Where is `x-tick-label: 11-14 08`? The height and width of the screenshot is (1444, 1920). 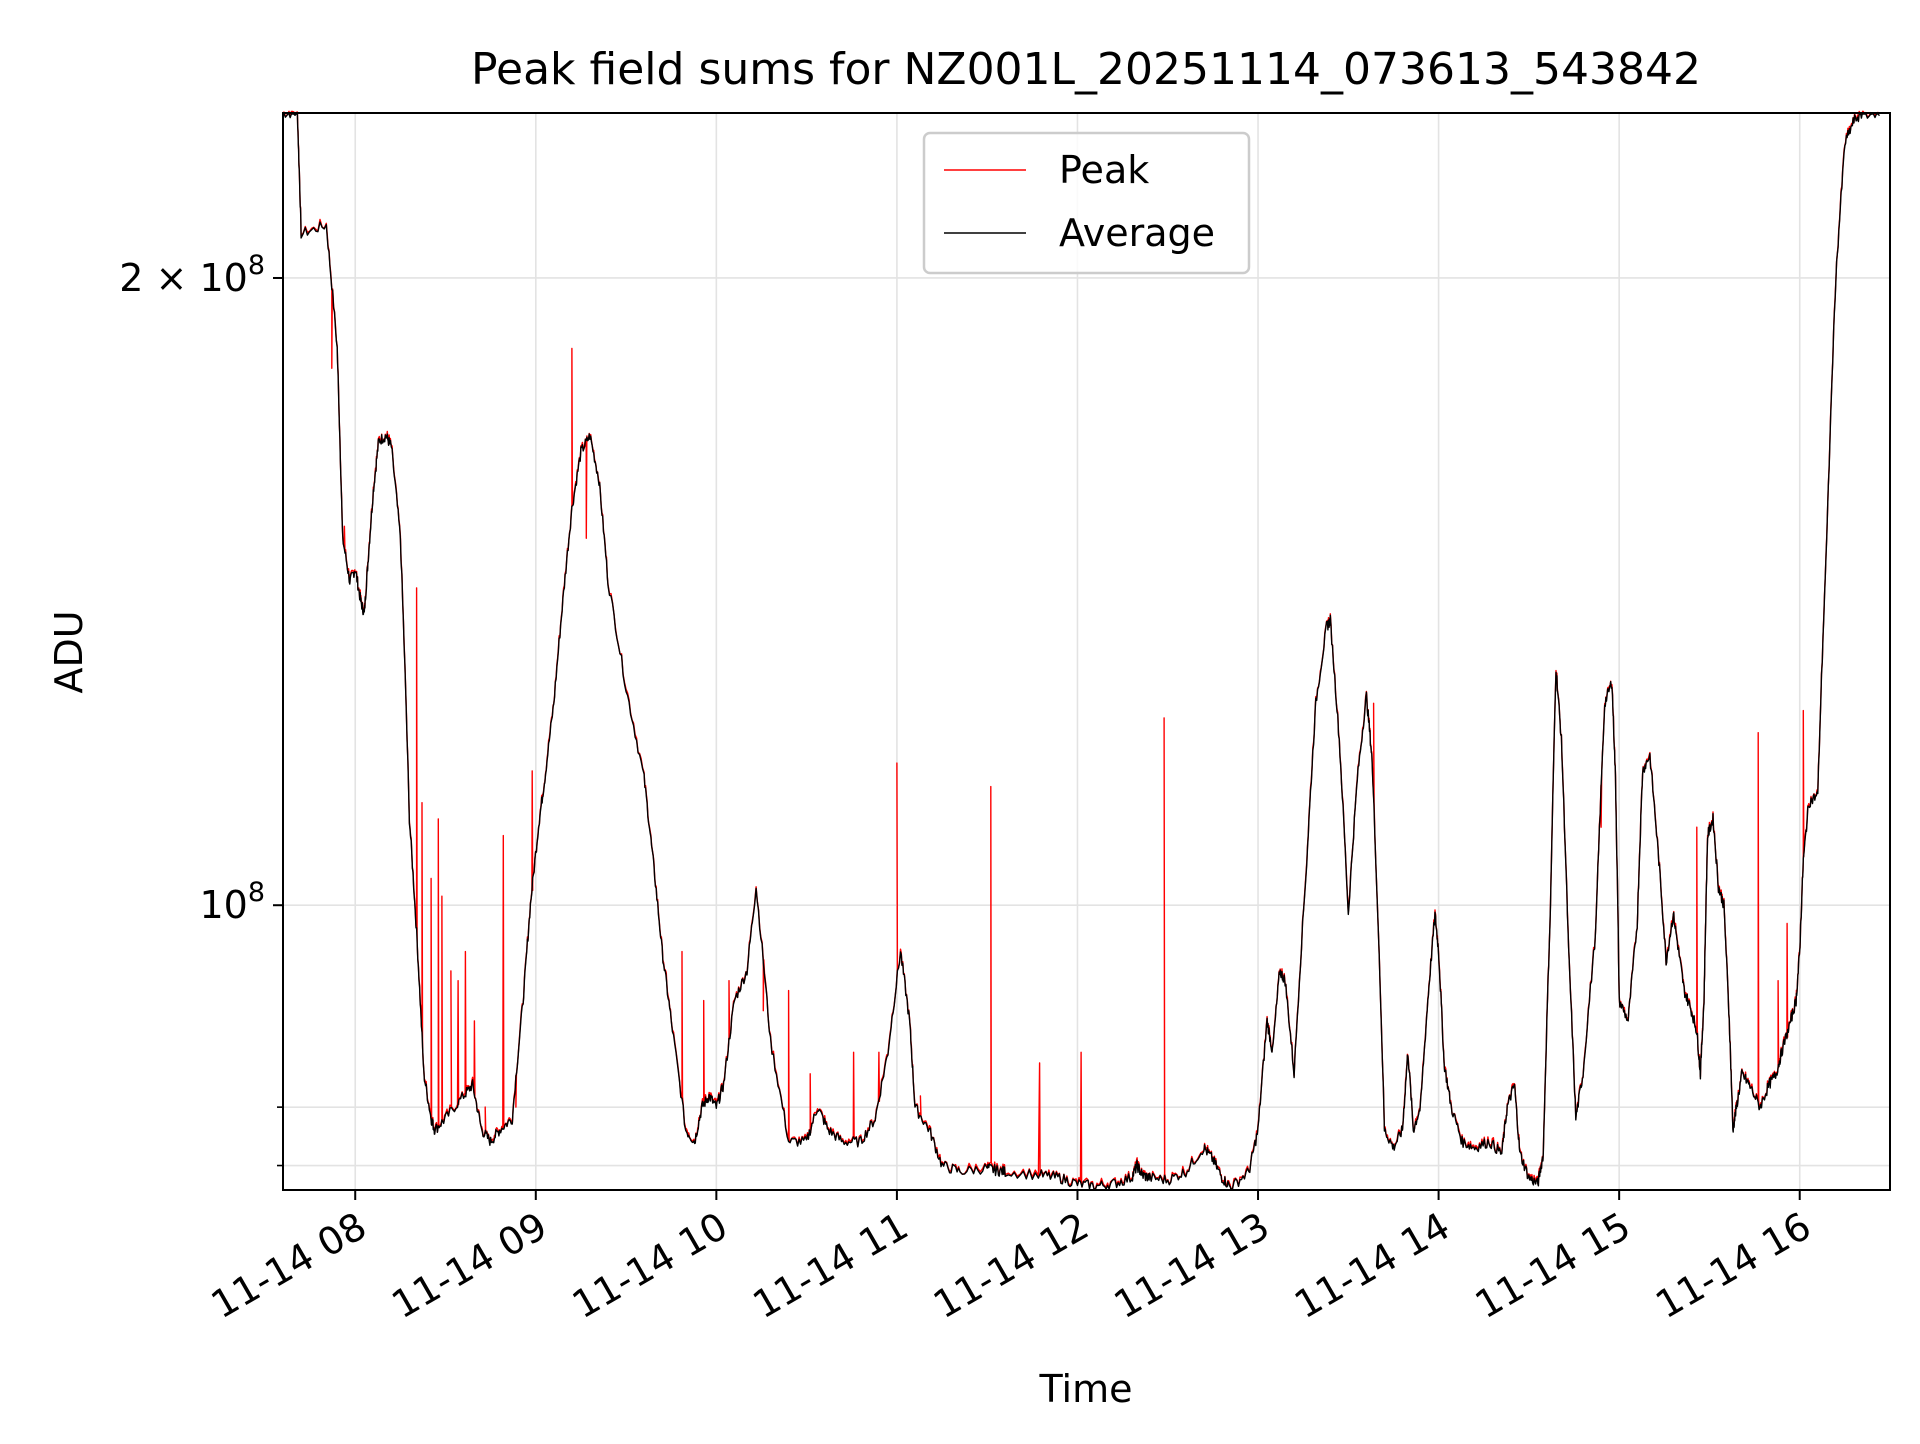 x-tick-label: 11-14 08 is located at coordinates (289, 1266).